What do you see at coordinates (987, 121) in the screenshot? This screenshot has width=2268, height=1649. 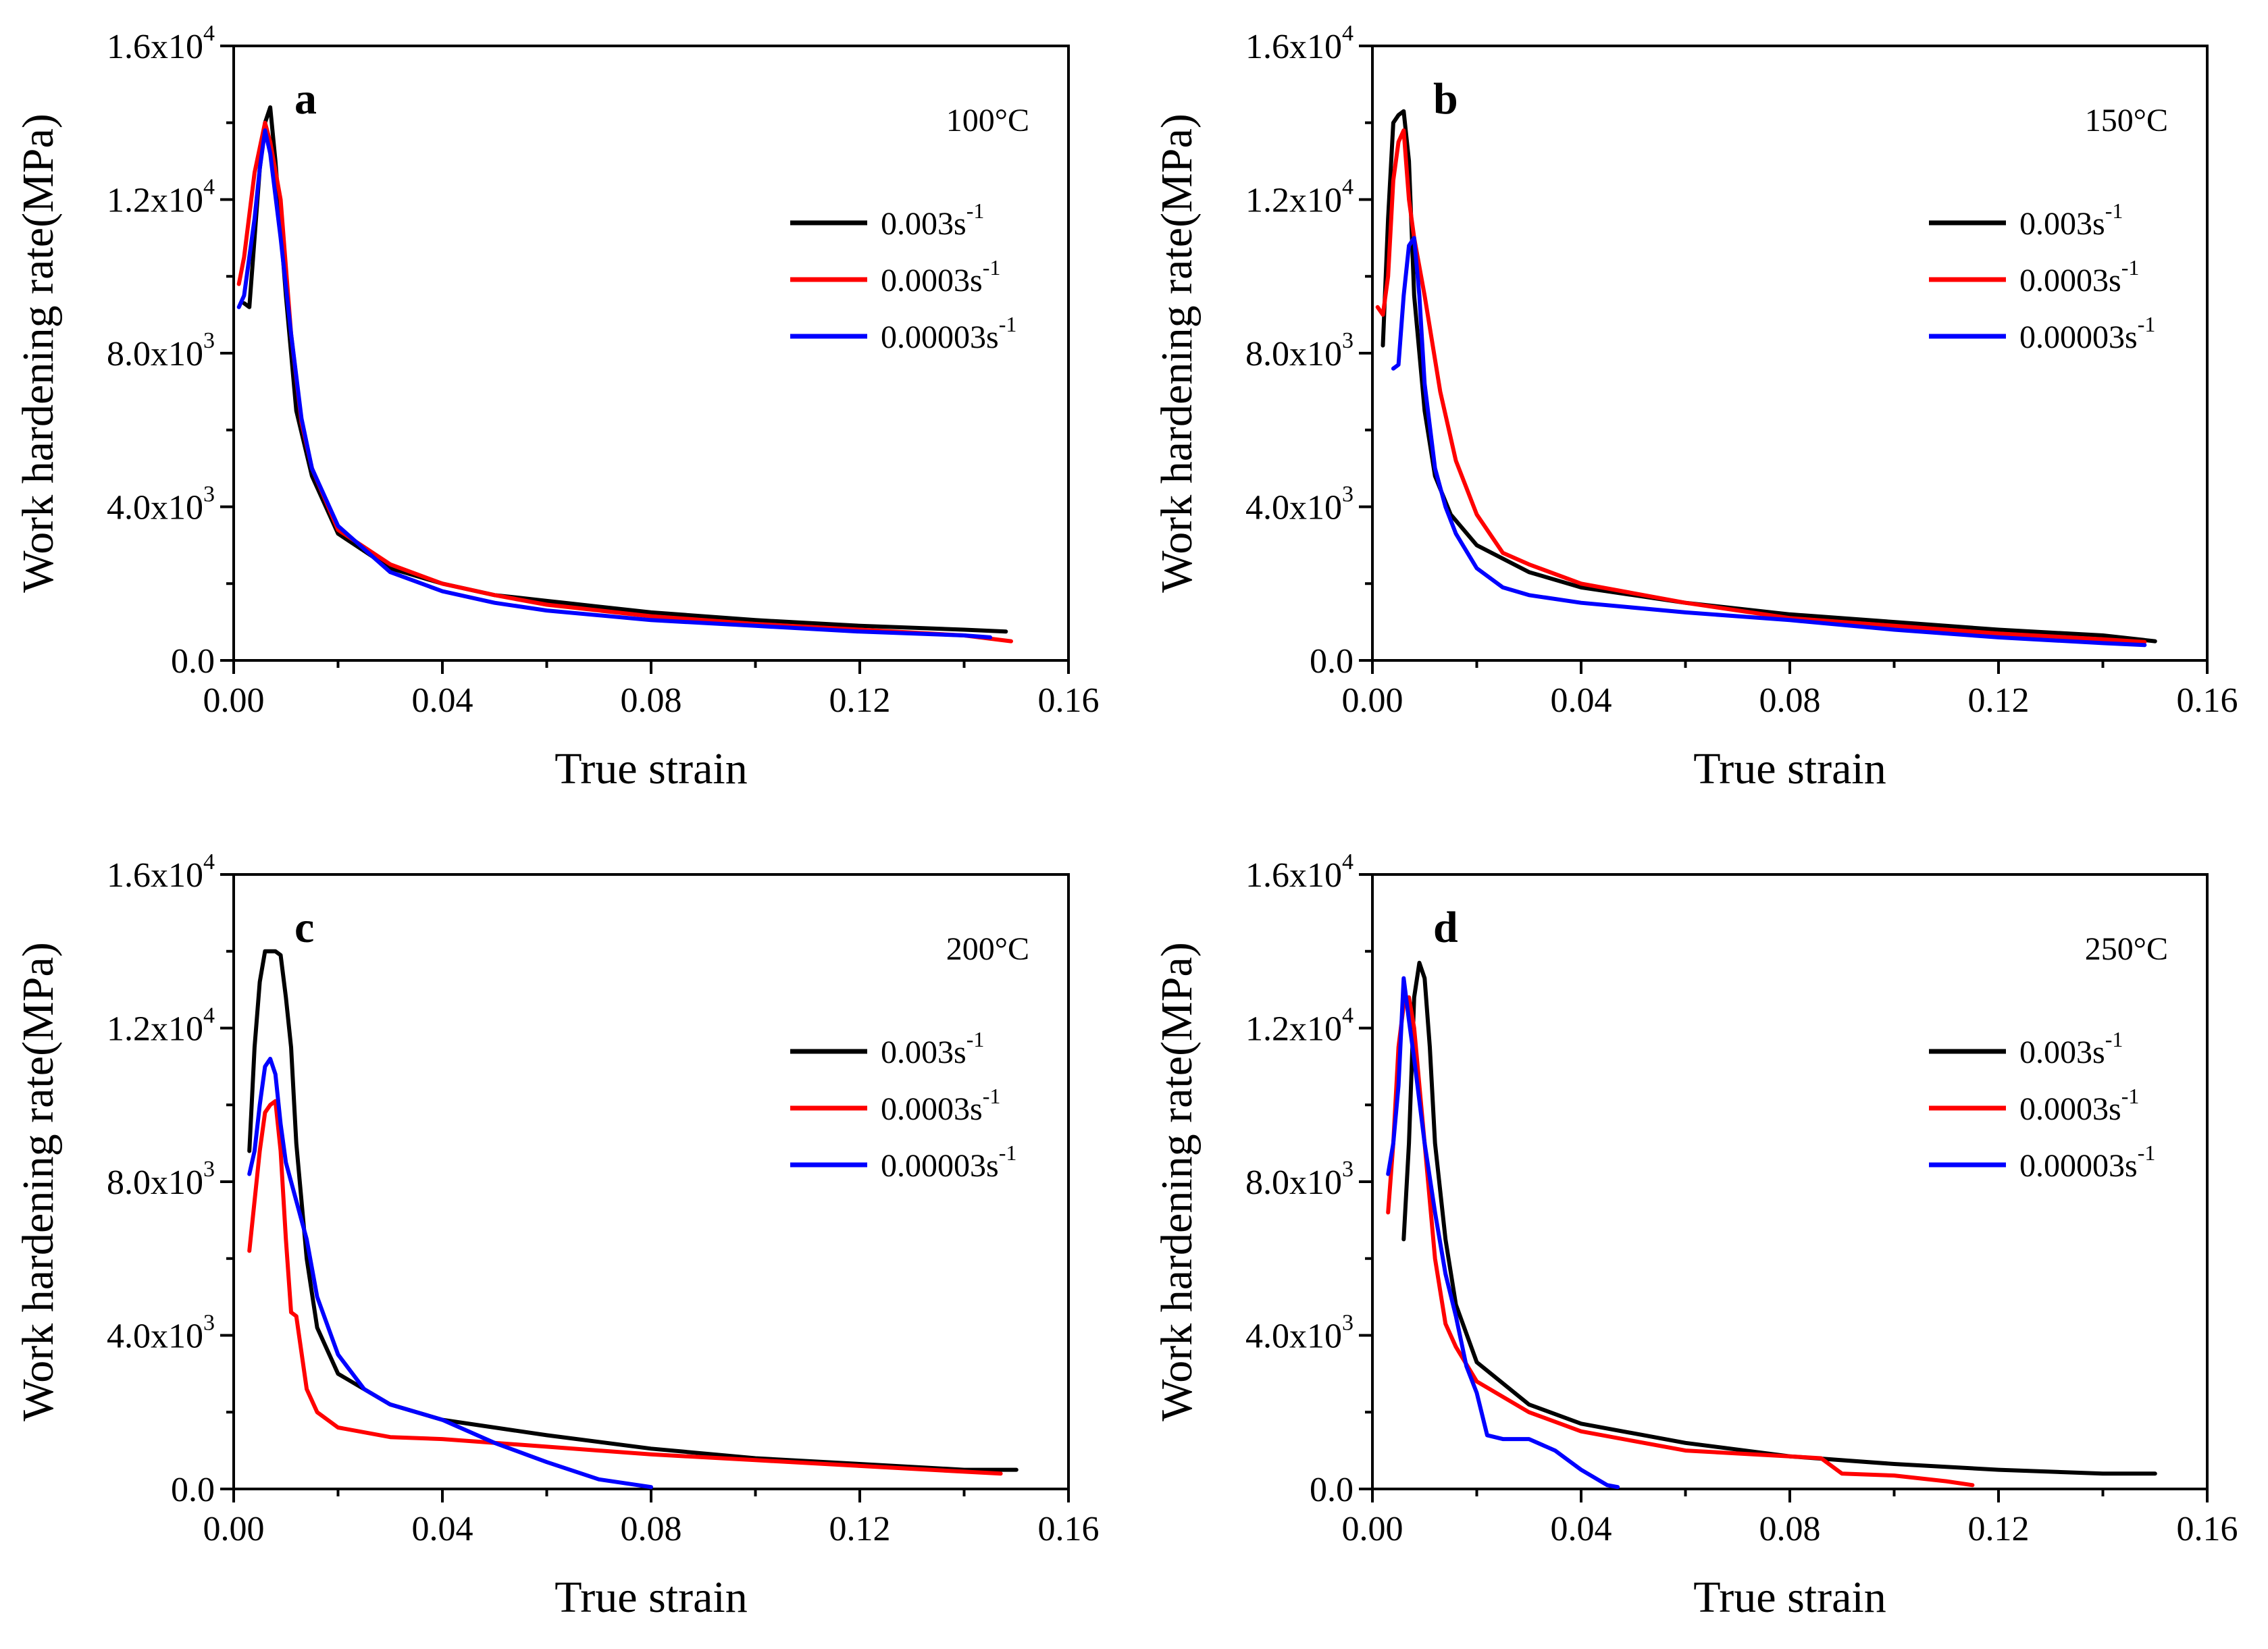 I see `temperature-label: 100°C` at bounding box center [987, 121].